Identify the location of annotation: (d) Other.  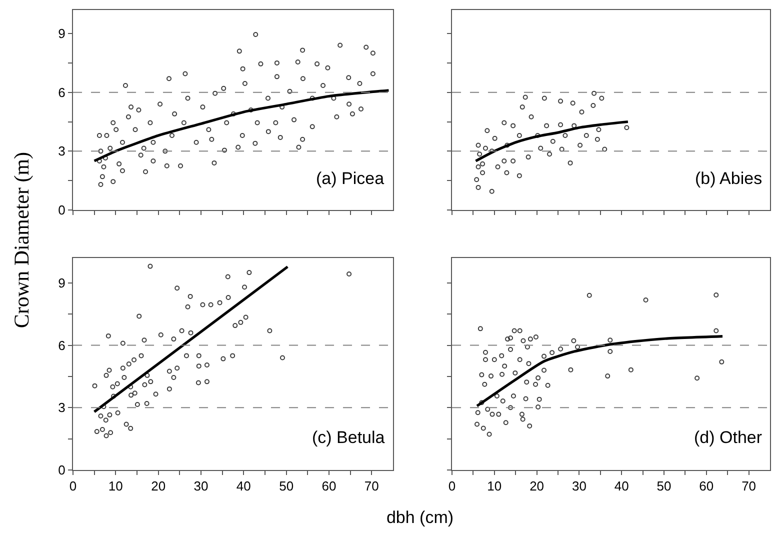
(728, 437).